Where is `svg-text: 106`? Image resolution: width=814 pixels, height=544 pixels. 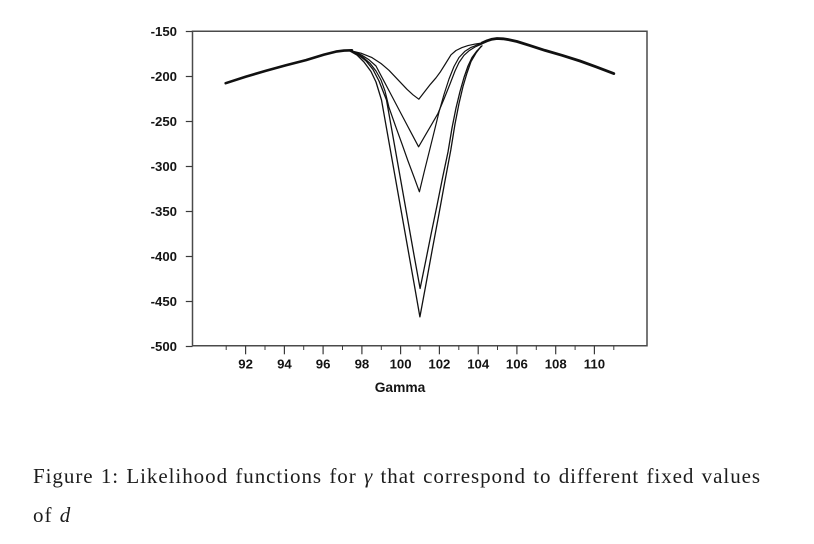 svg-text: 106 is located at coordinates (517, 364).